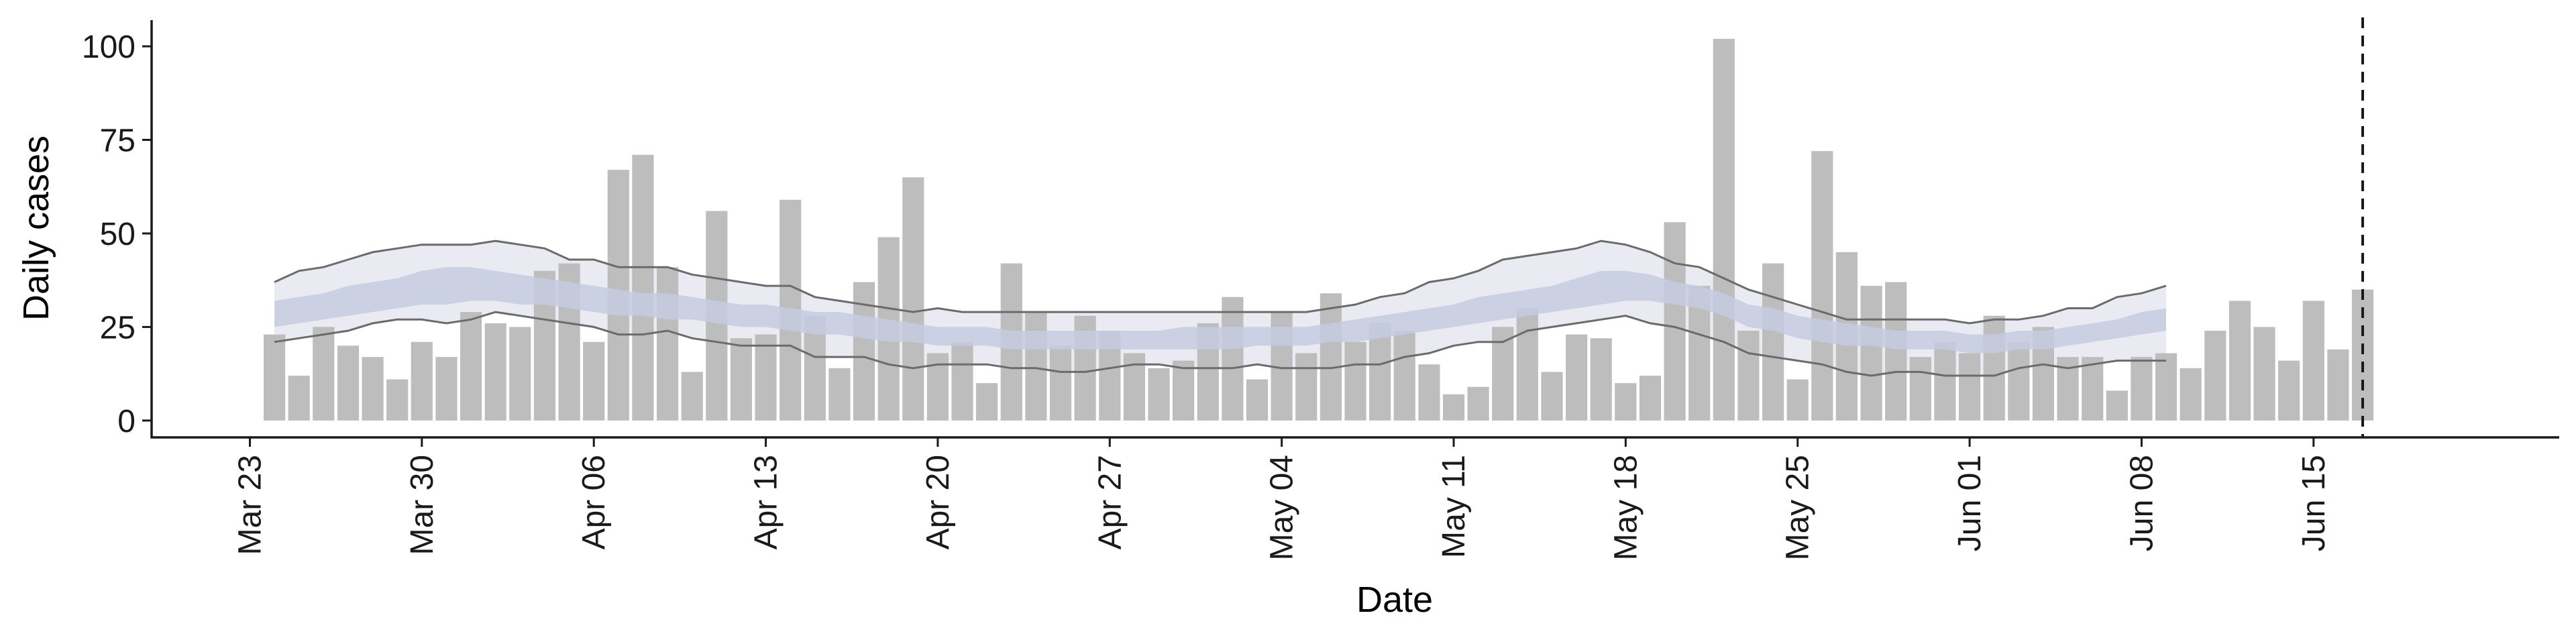 The height and width of the screenshot is (644, 2576). I want to click on x-axis-title: Date, so click(1394, 600).